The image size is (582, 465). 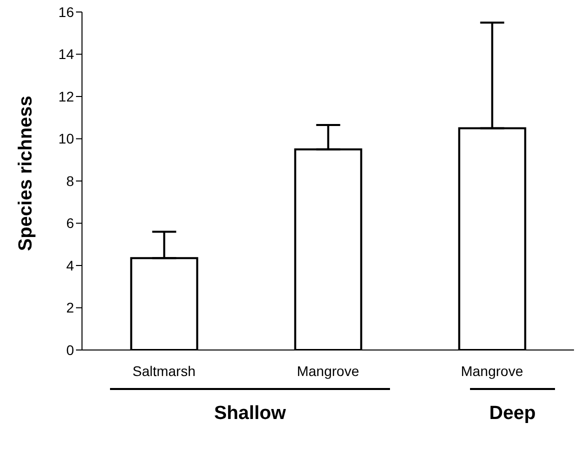 What do you see at coordinates (66, 12) in the screenshot?
I see `y-tick-label: 16` at bounding box center [66, 12].